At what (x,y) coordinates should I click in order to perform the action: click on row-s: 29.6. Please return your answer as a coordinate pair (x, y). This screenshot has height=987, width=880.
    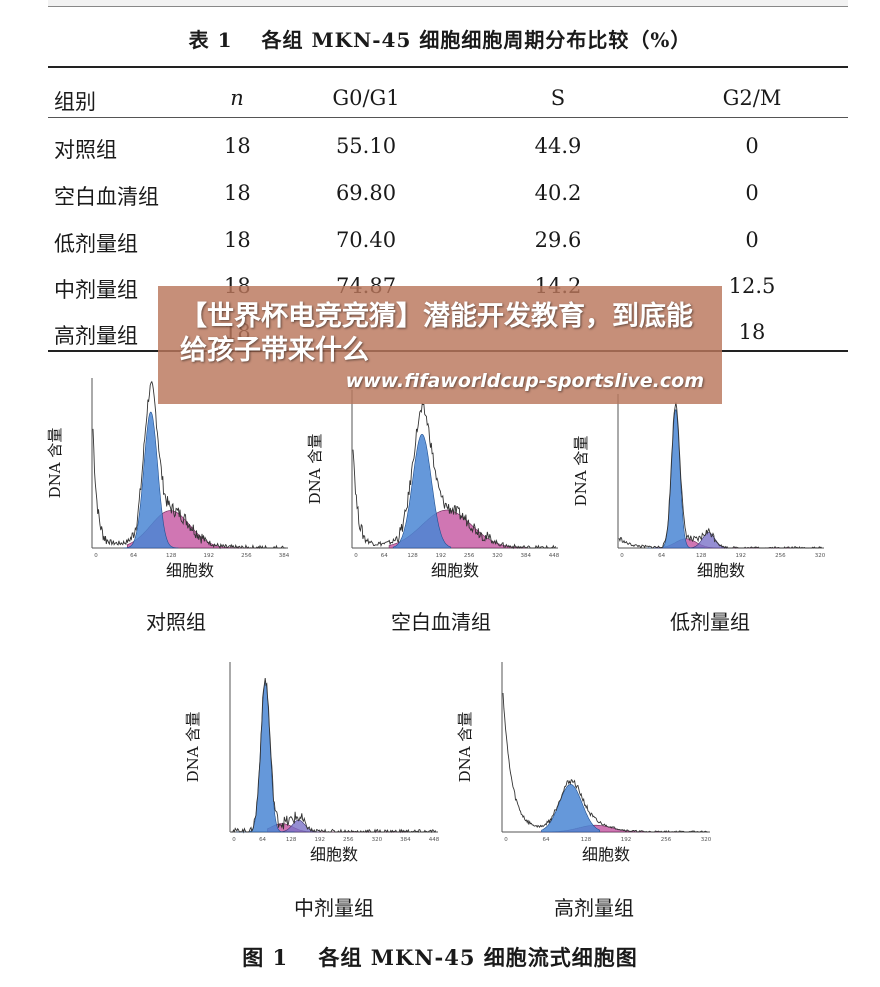
    Looking at the image, I should click on (558, 240).